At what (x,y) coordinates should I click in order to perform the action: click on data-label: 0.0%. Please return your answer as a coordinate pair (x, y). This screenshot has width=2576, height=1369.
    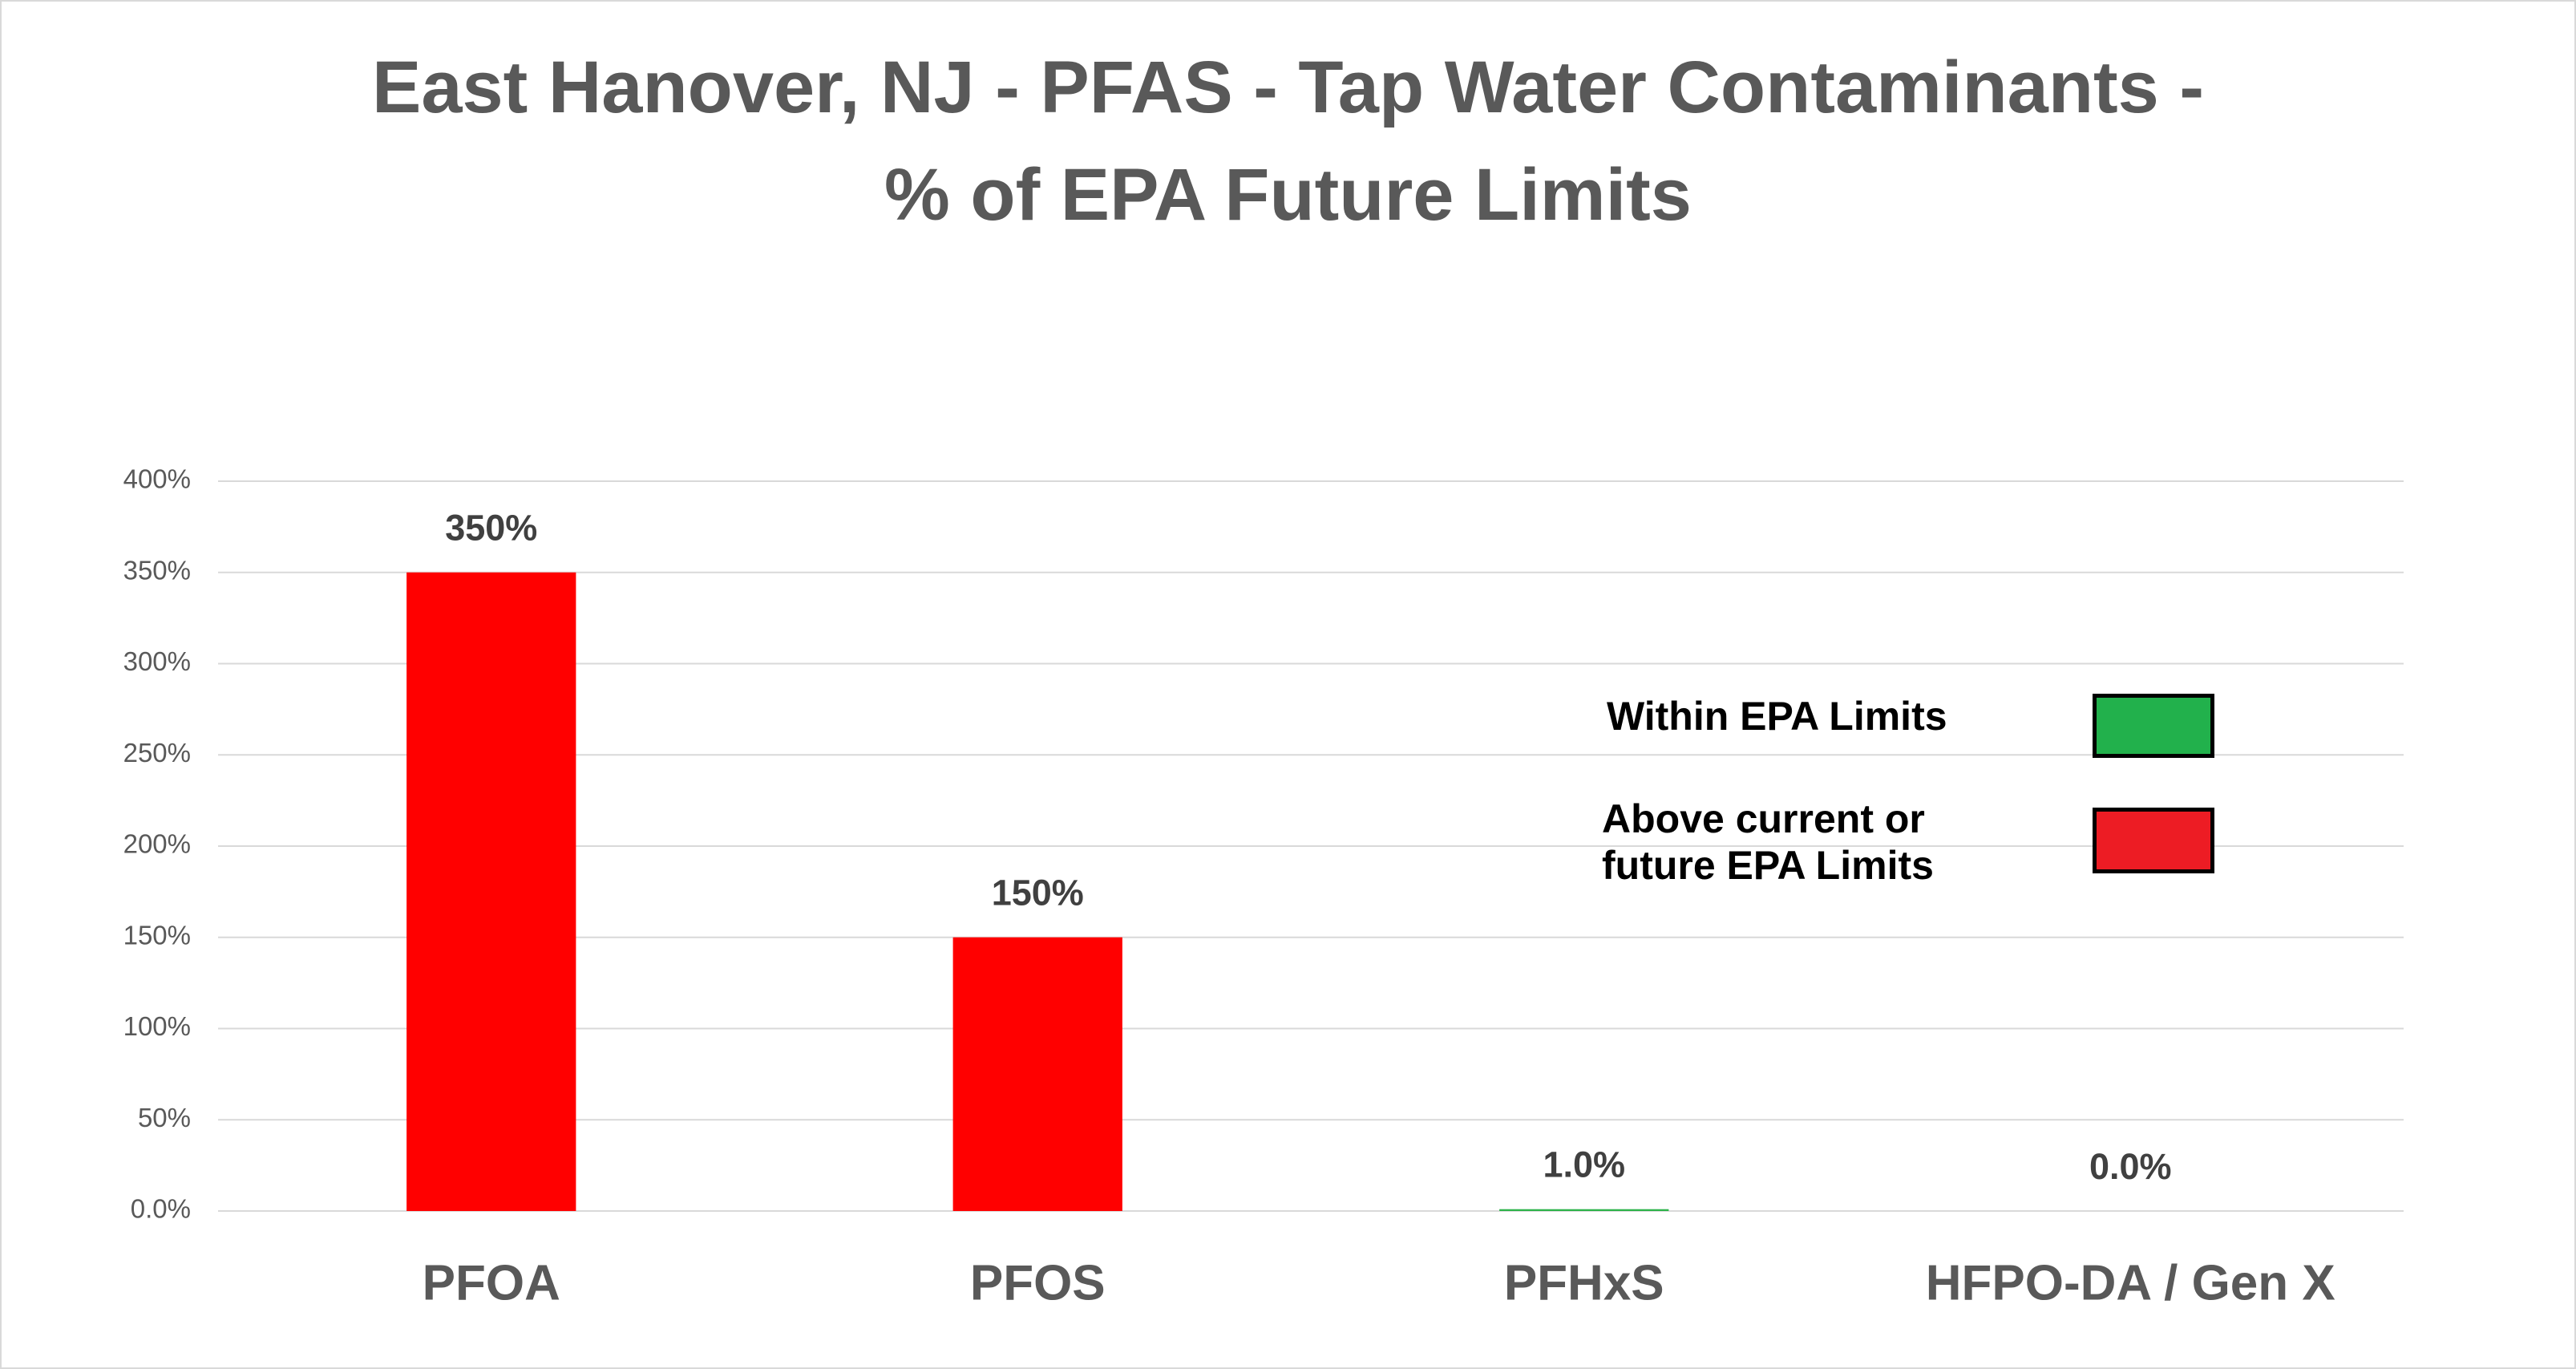
    Looking at the image, I should click on (2130, 1166).